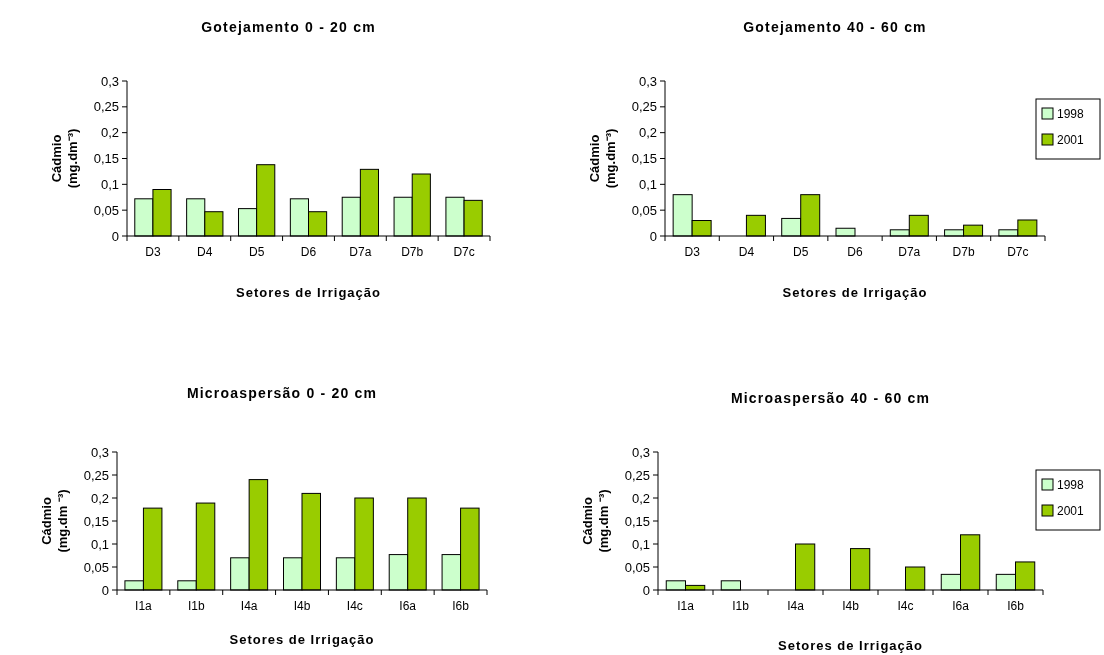 This screenshot has width=1104, height=655. I want to click on chart-title: Gotejamento 40 - 60 cm, so click(835, 27).